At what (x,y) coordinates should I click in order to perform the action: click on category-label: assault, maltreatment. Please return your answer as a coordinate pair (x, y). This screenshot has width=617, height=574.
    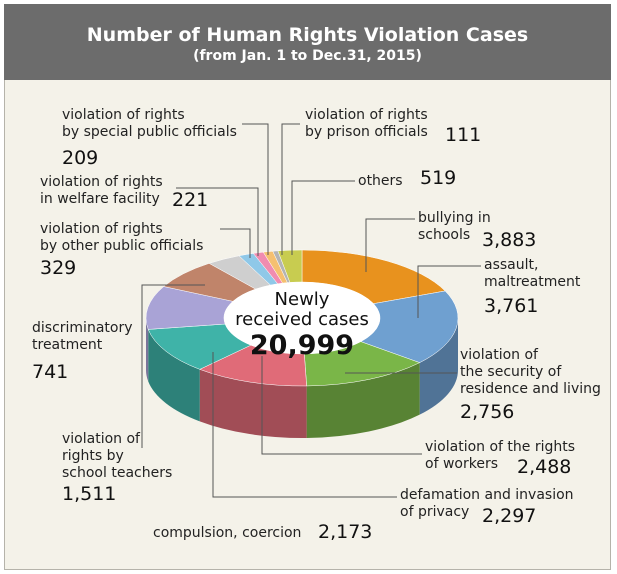
    Looking at the image, I should click on (532, 273).